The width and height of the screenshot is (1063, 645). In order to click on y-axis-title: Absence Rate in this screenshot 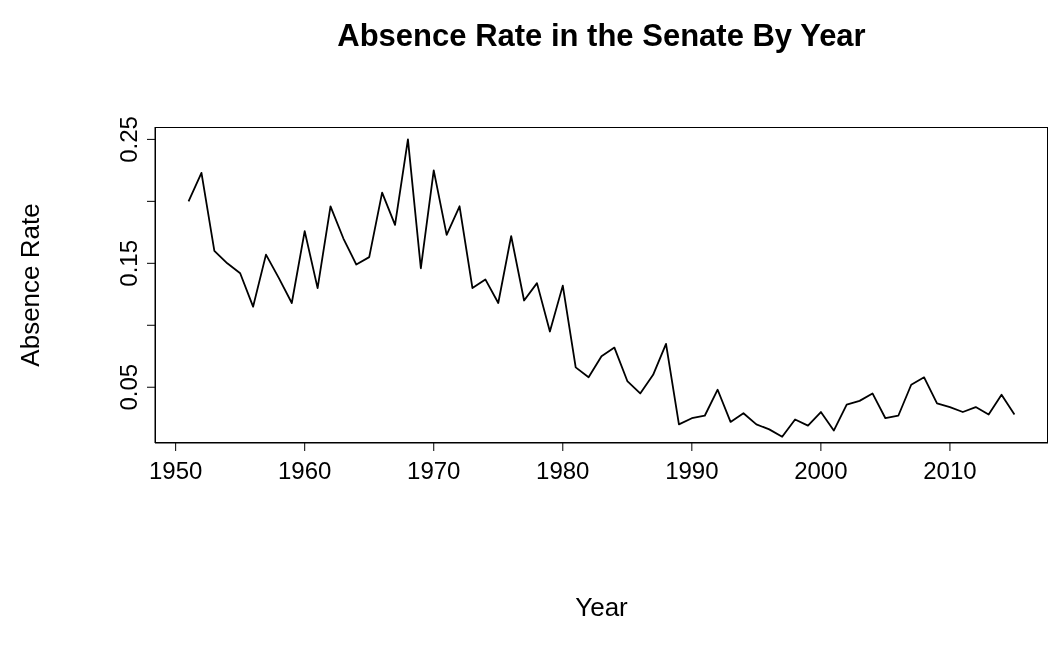, I will do `click(30, 285)`.